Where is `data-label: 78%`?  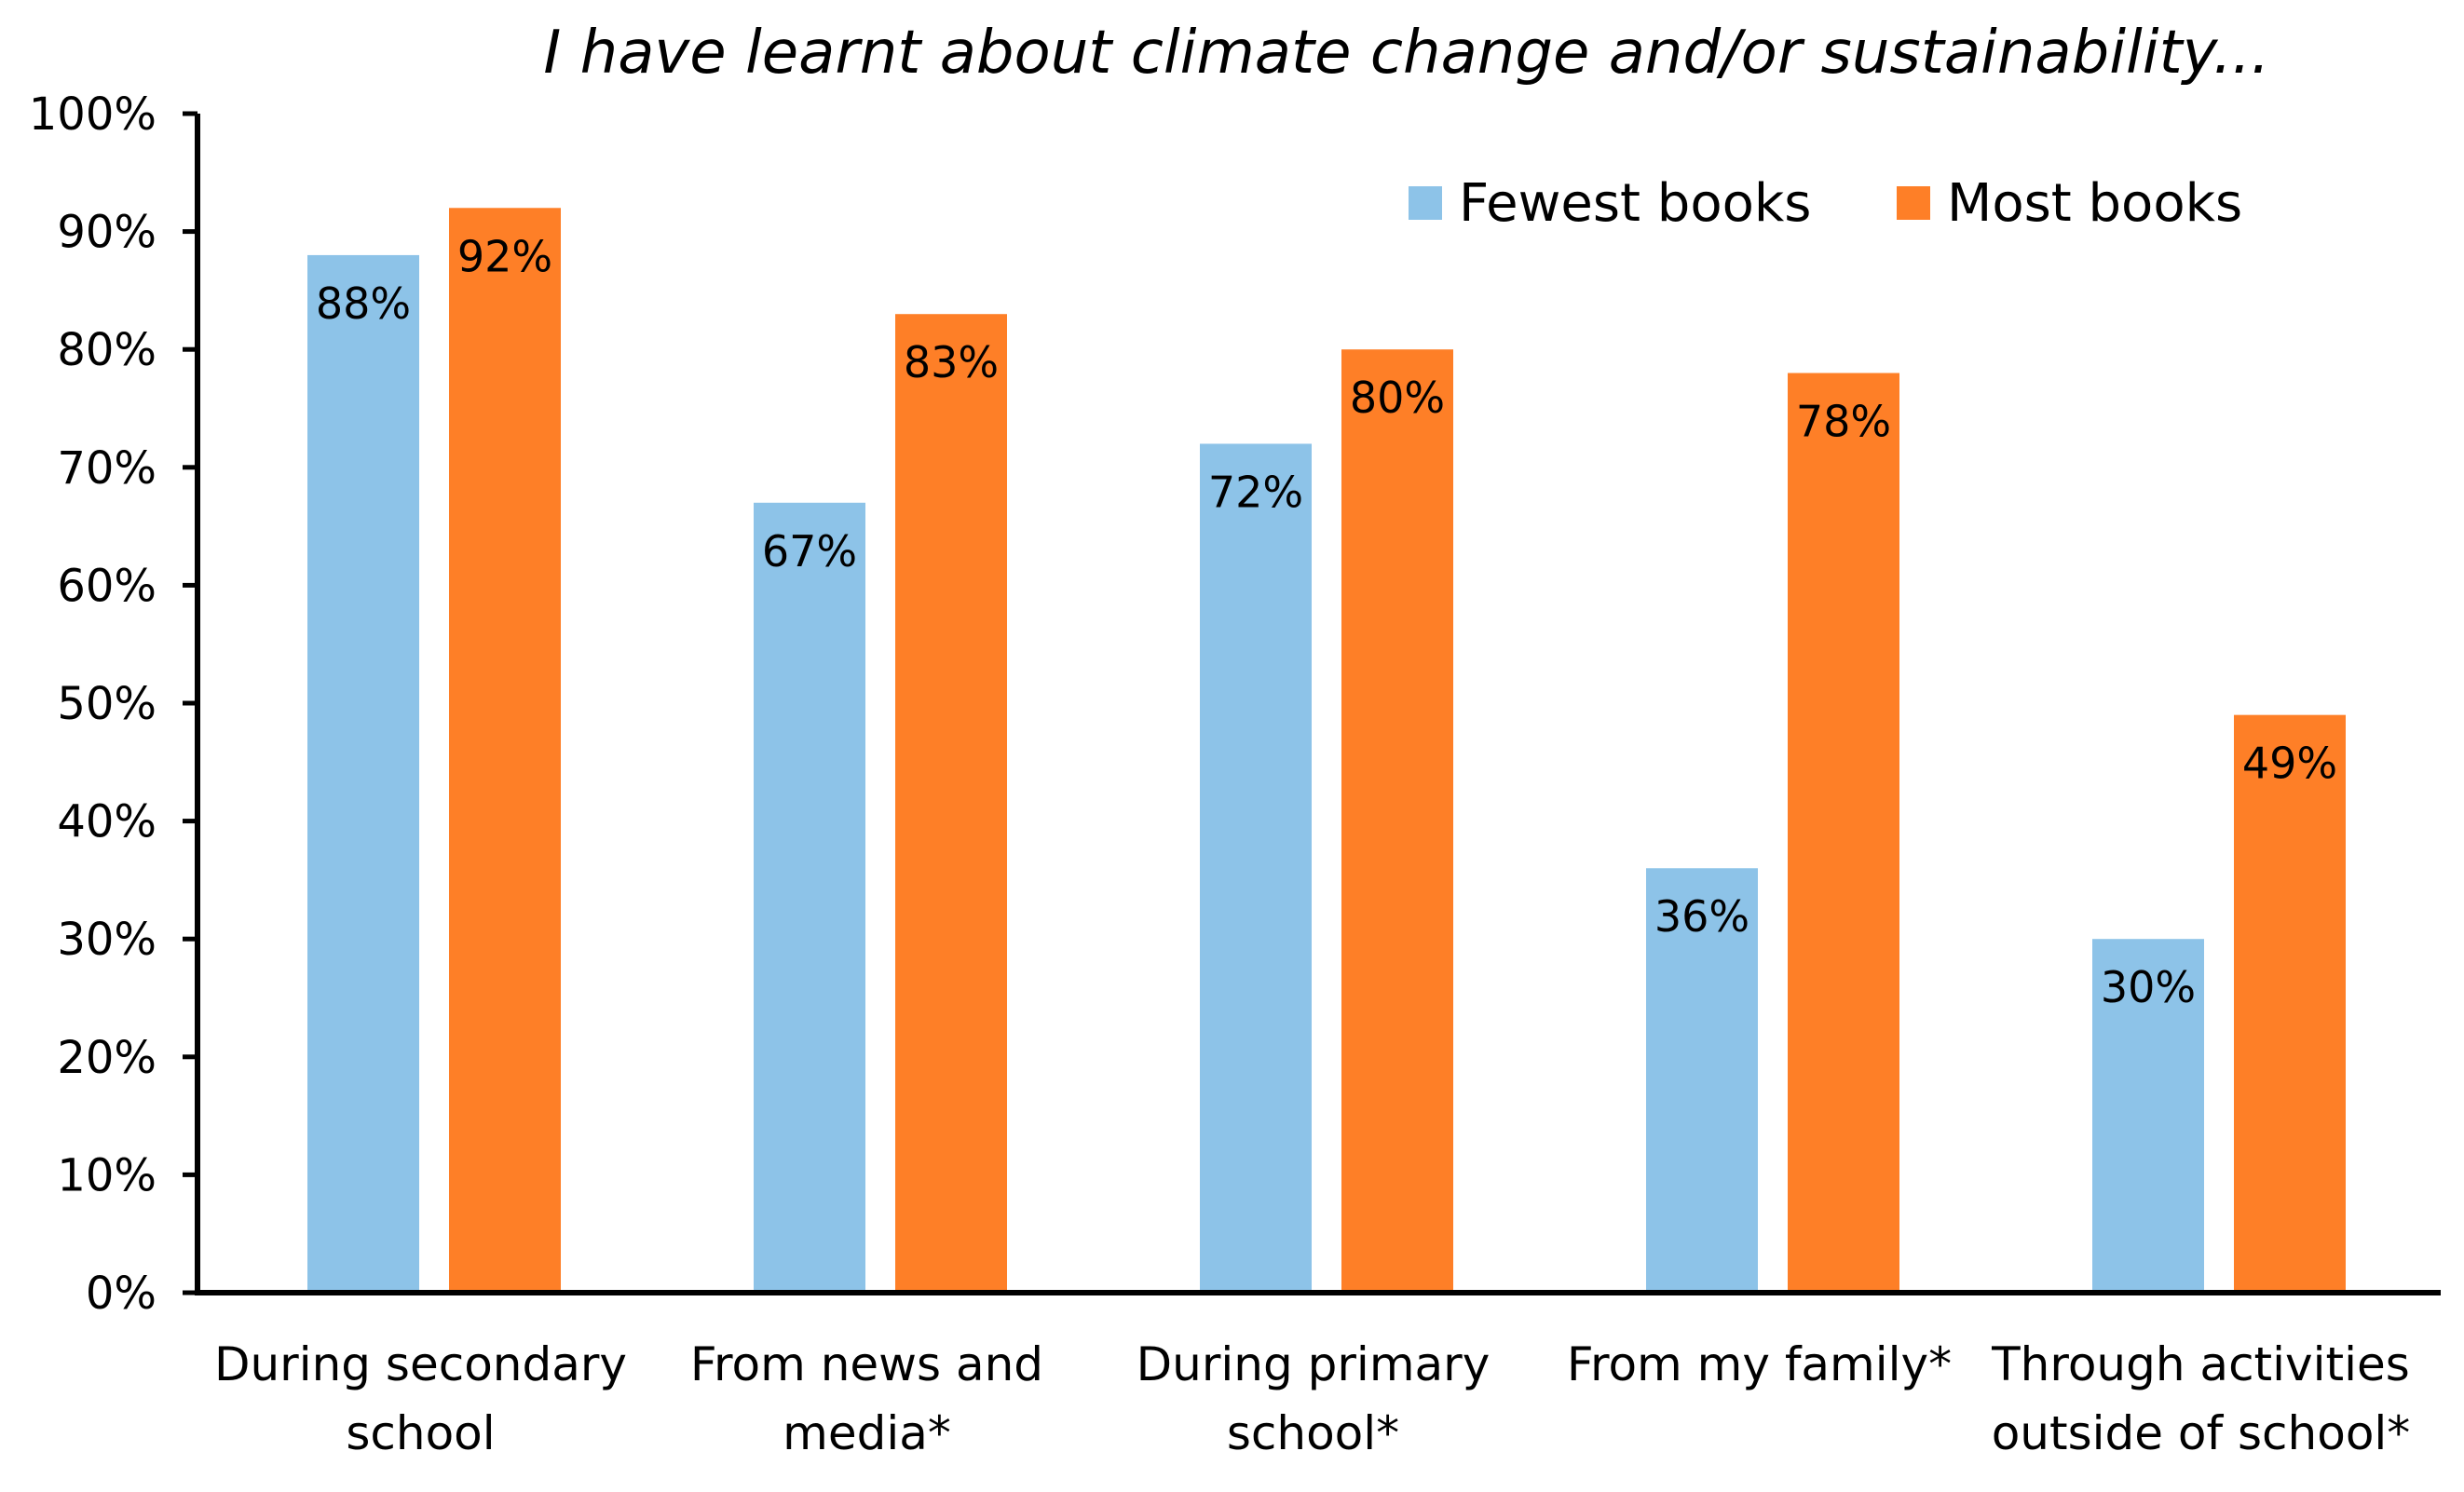
data-label: 78% is located at coordinates (1843, 422).